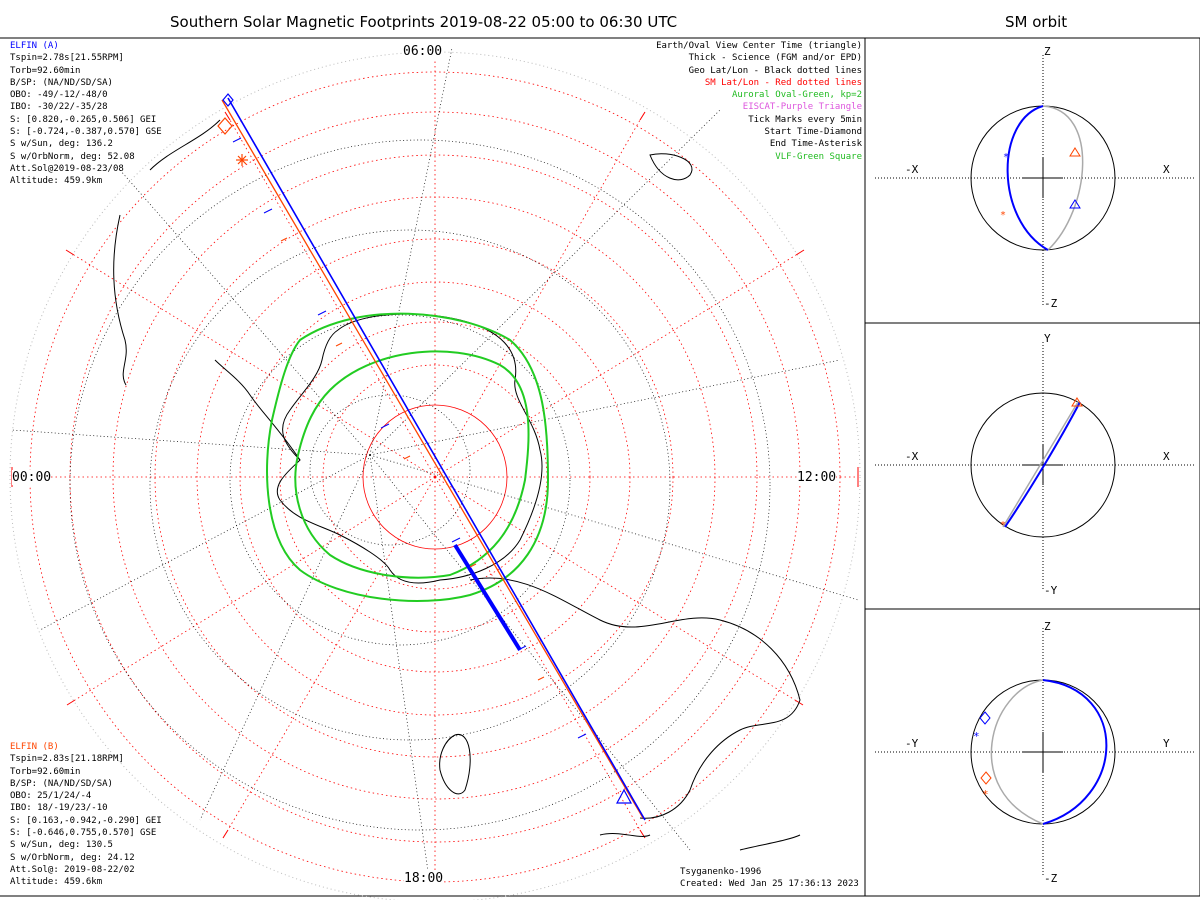  I want to click on panel3-top-label: Z, so click(1047, 626).